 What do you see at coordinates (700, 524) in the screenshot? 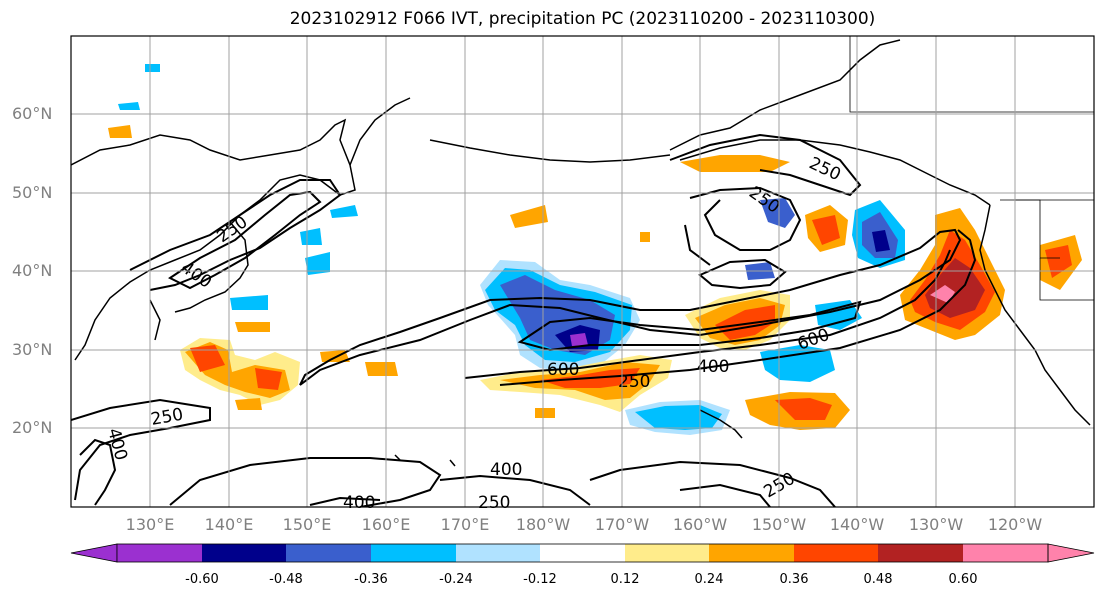
I see `lon-label: 160°W` at bounding box center [700, 524].